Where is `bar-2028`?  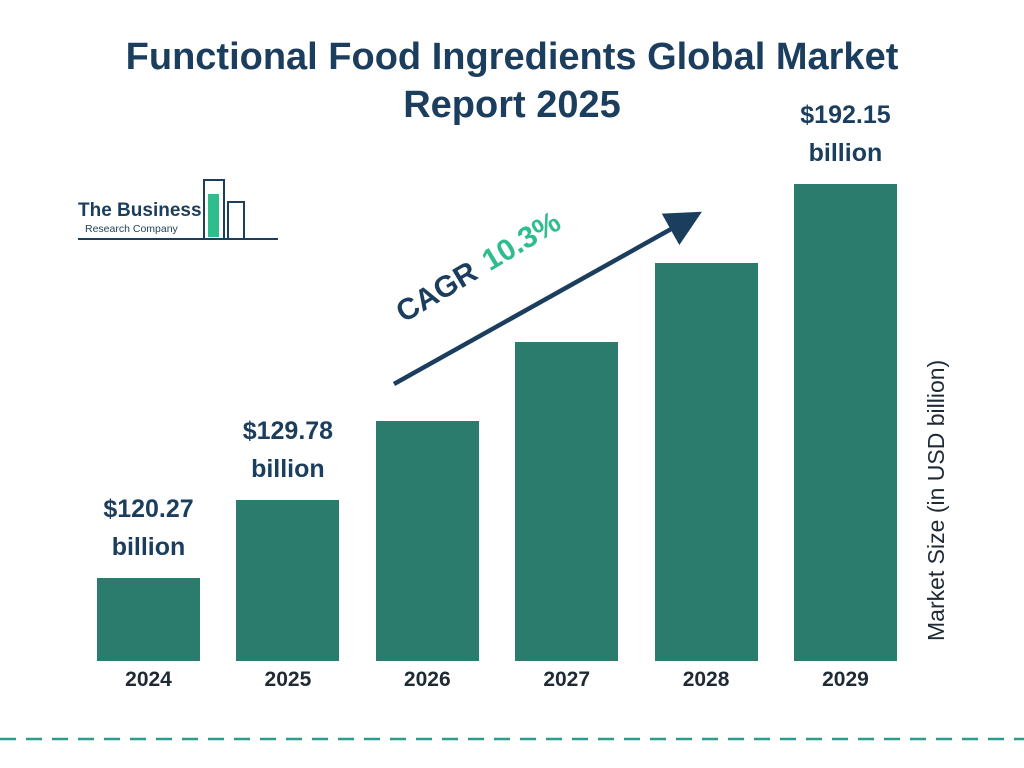 bar-2028 is located at coordinates (706, 462).